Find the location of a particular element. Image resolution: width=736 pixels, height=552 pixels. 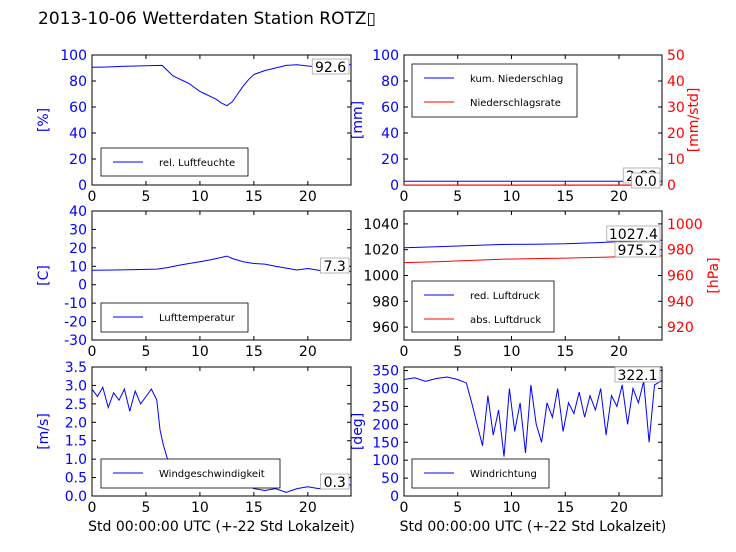

last-value-label: 322.1 is located at coordinates (637, 376).